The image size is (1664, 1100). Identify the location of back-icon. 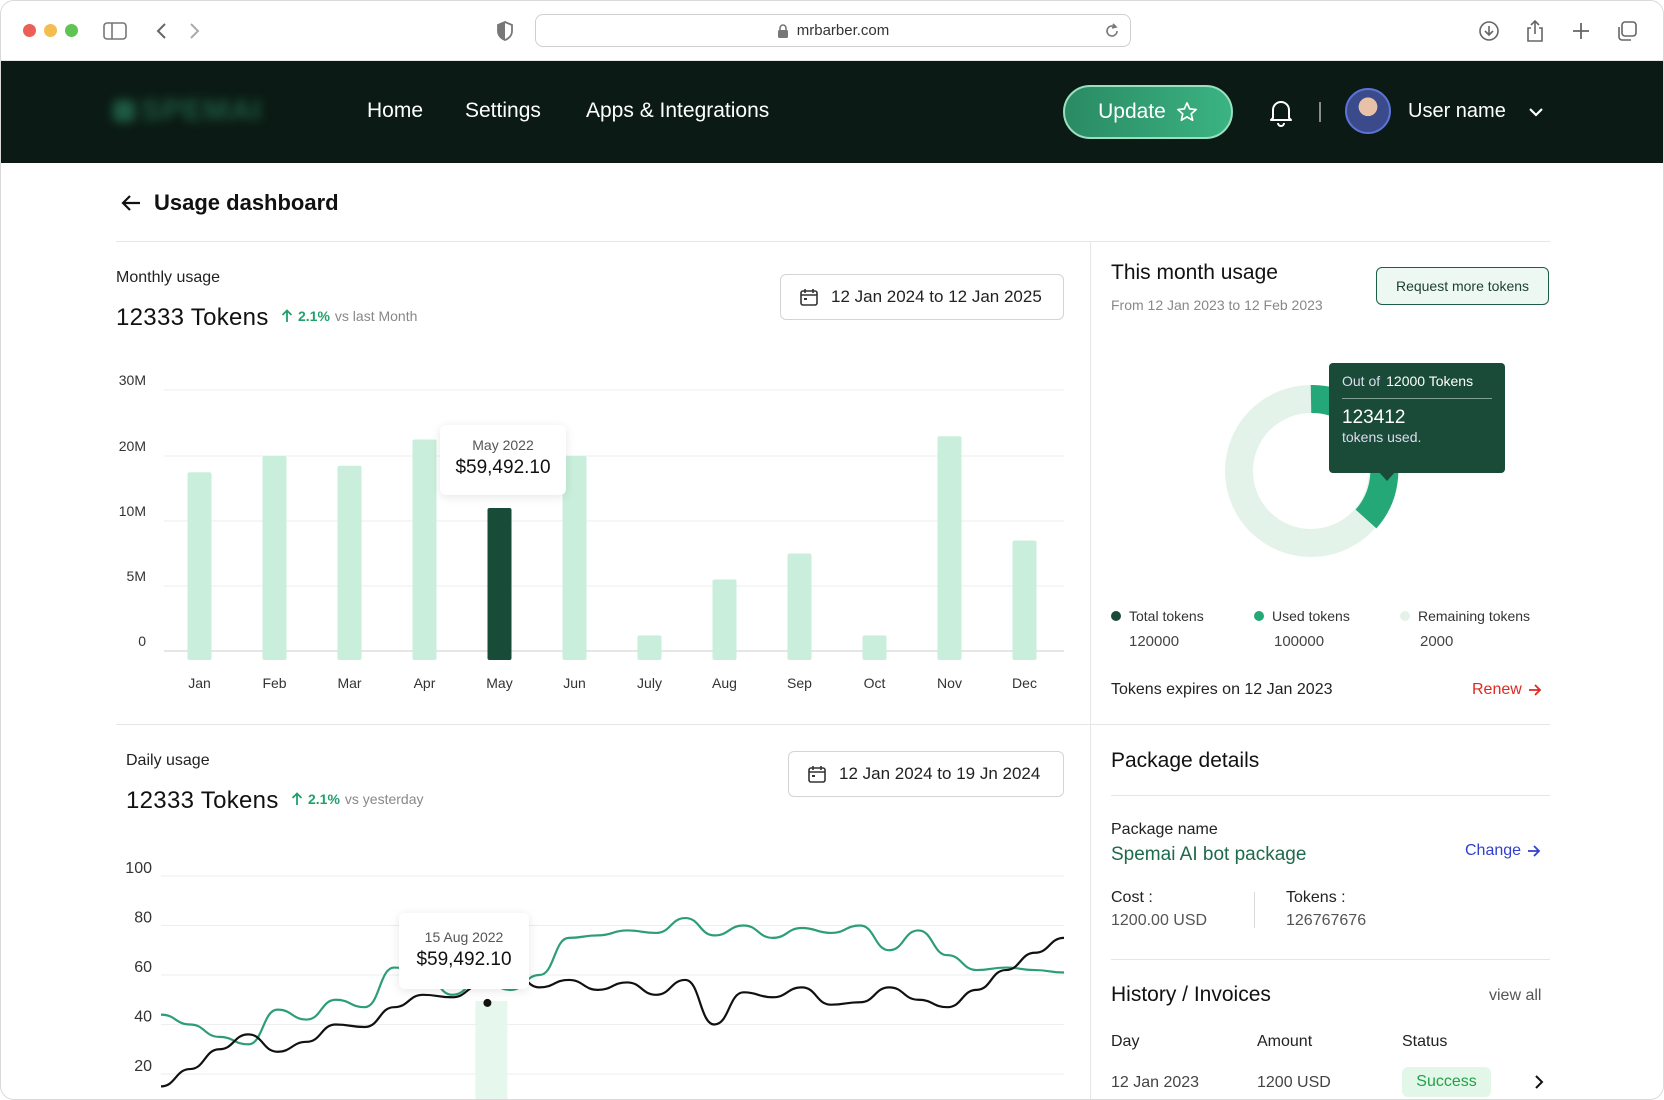
(161, 31).